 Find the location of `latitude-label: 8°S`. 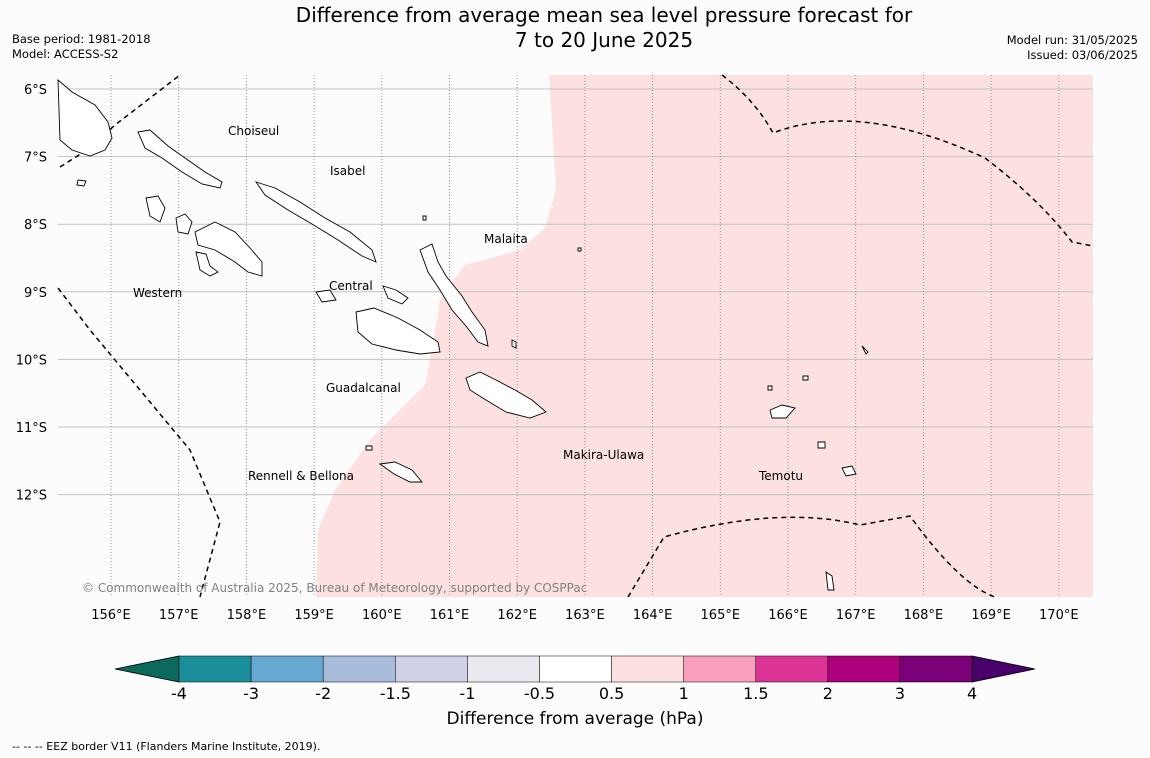

latitude-label: 8°S is located at coordinates (35, 225).